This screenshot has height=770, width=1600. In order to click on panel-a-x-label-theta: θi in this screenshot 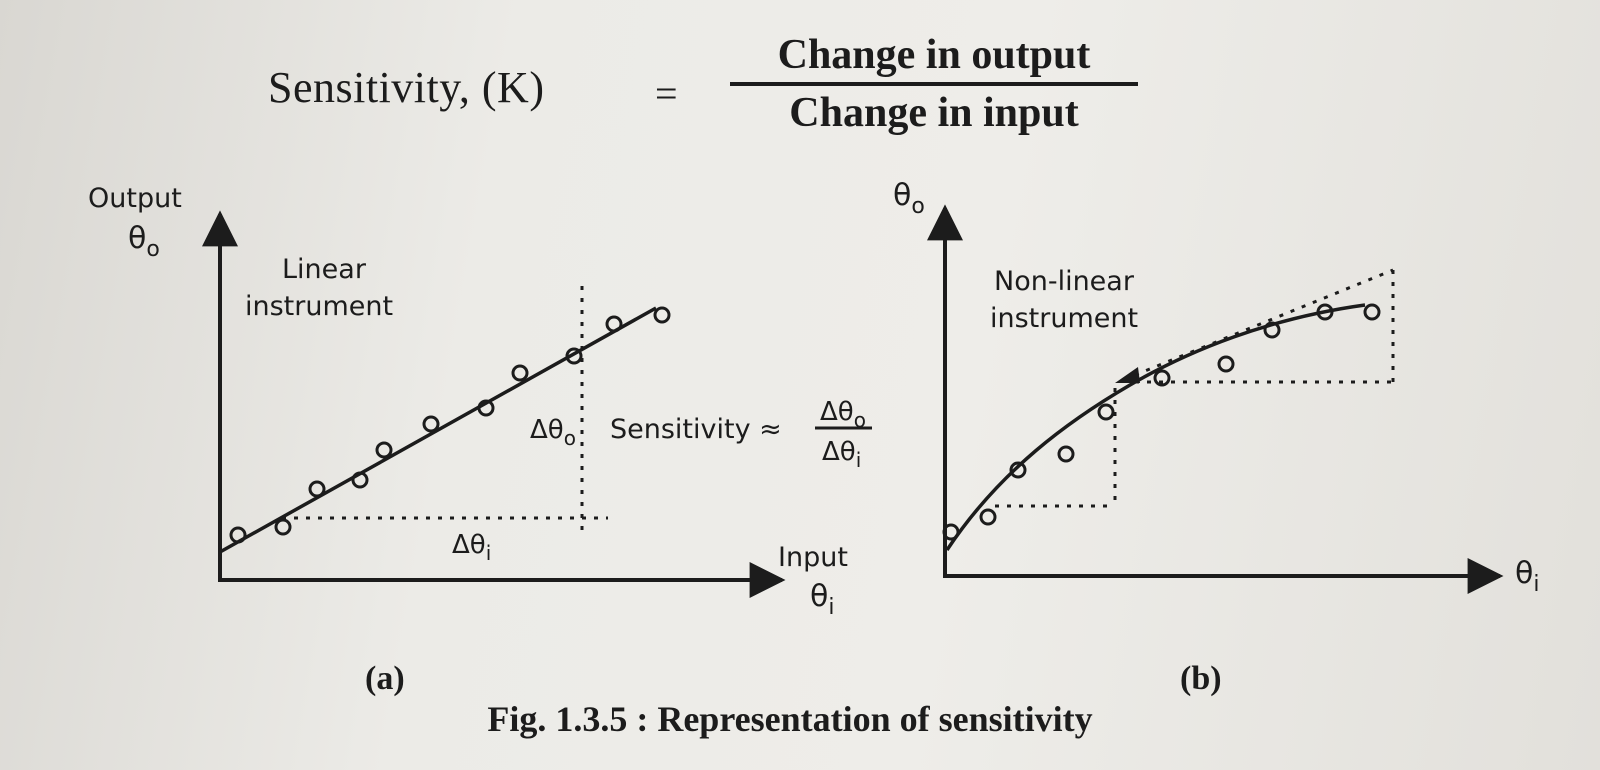, I will do `click(822, 599)`.